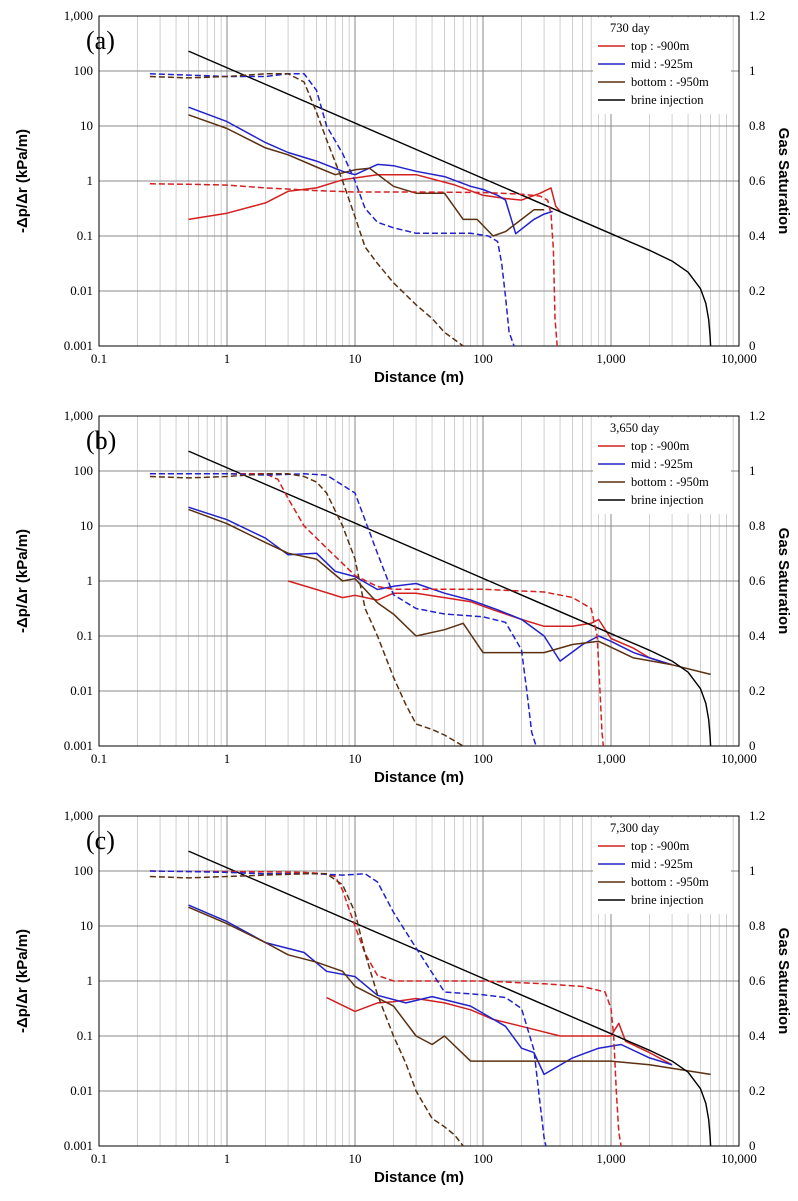 This screenshot has height=1201, width=798. I want to click on legend-title: 730 day, so click(630, 28).